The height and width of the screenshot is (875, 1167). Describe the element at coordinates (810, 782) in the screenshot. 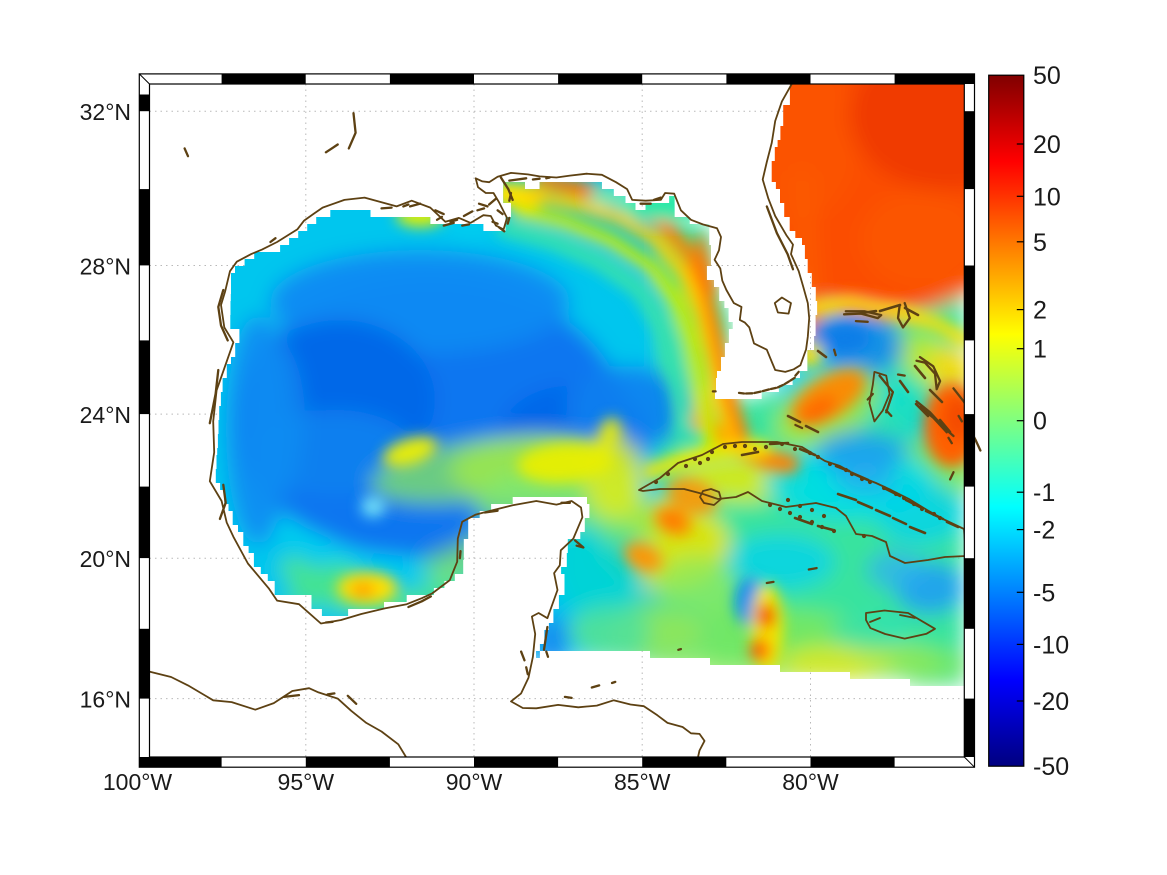

I see `svg-text: 80°W` at that location.